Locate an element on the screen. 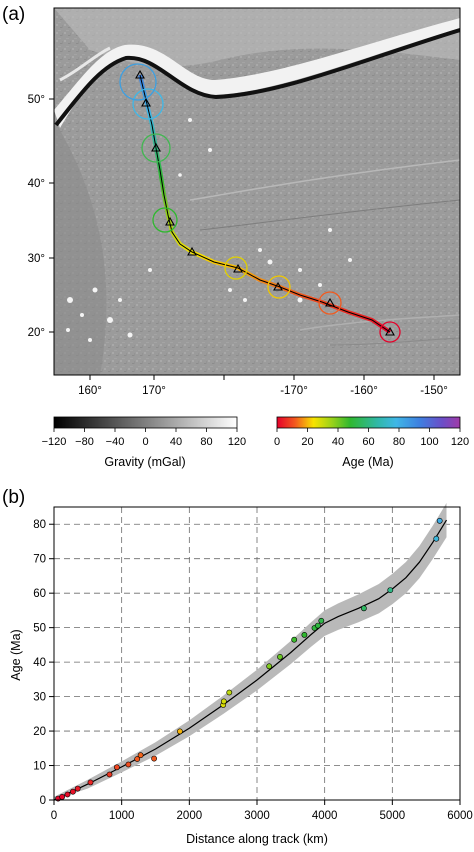  y-tick-label: 20 is located at coordinates (39, 732).